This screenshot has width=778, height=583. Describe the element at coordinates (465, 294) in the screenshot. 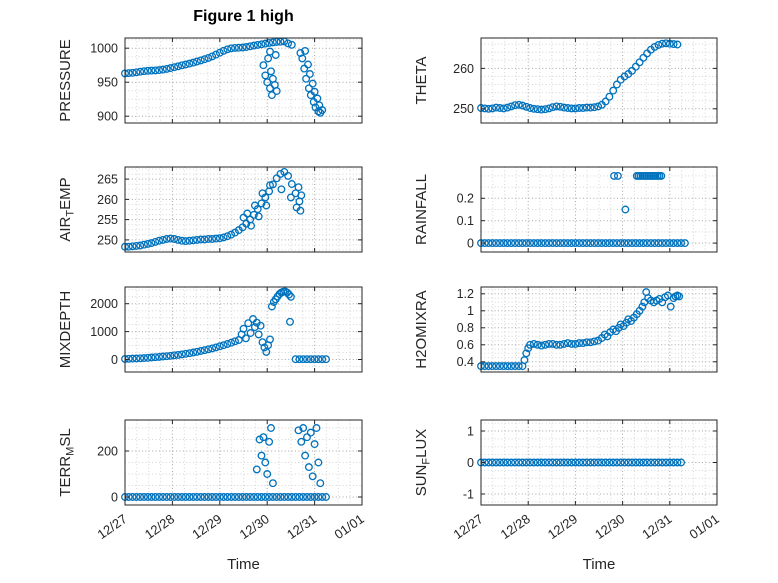

I see `y-tick-label: 1.2` at that location.